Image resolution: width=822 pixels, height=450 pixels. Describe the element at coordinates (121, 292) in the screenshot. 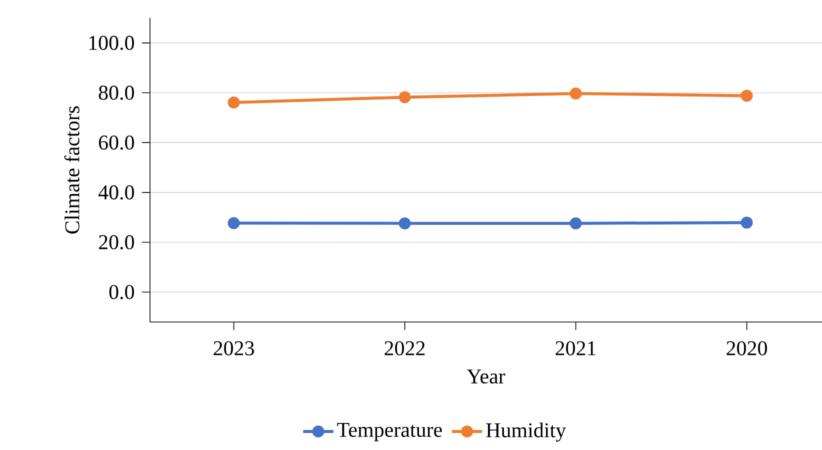

I see `y-tick-label: 0.0` at that location.